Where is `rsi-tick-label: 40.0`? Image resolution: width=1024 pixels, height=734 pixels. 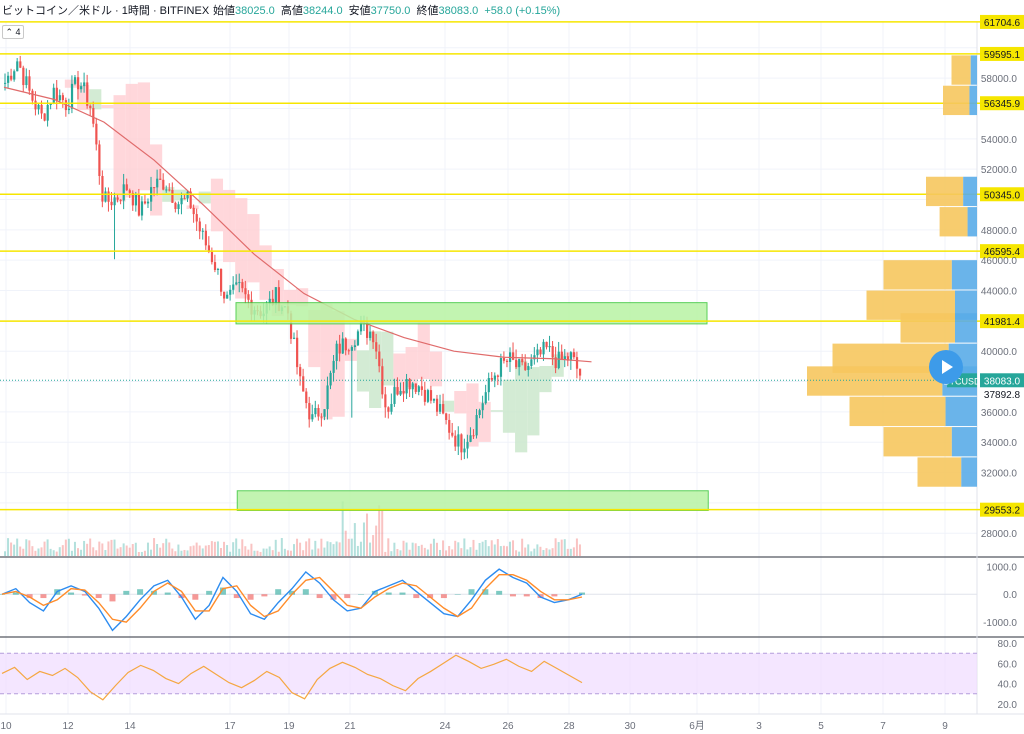
rsi-tick-label: 40.0 is located at coordinates (1008, 685).